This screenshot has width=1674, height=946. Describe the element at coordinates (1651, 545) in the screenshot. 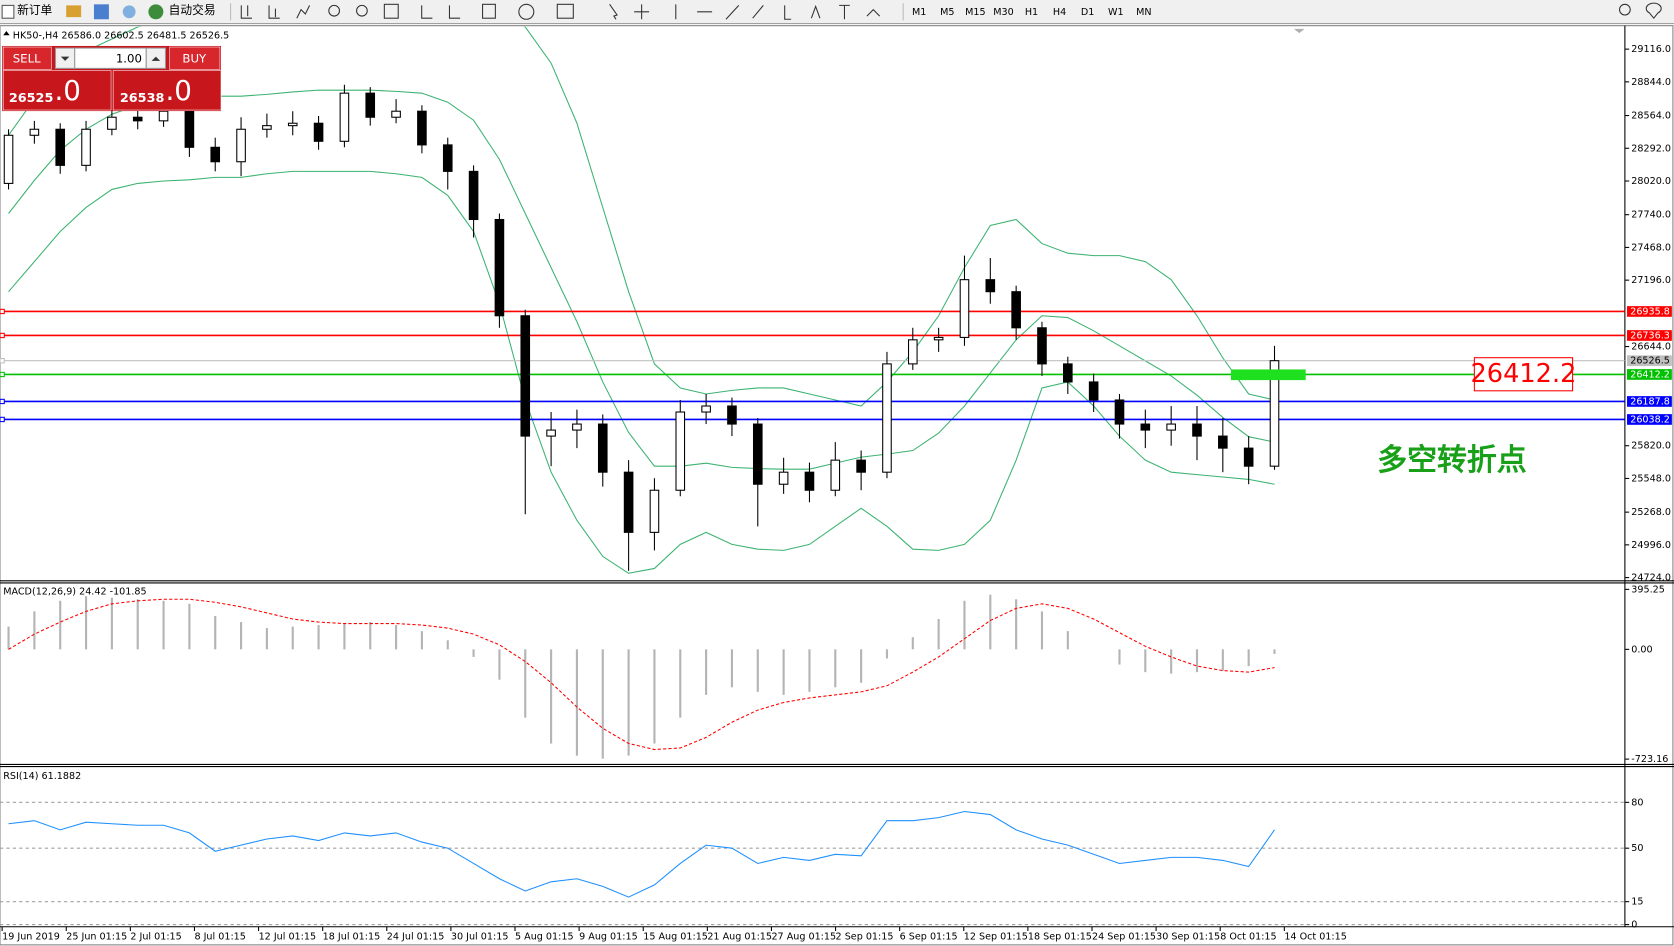

I see `y-tick-label: 24996.0` at that location.